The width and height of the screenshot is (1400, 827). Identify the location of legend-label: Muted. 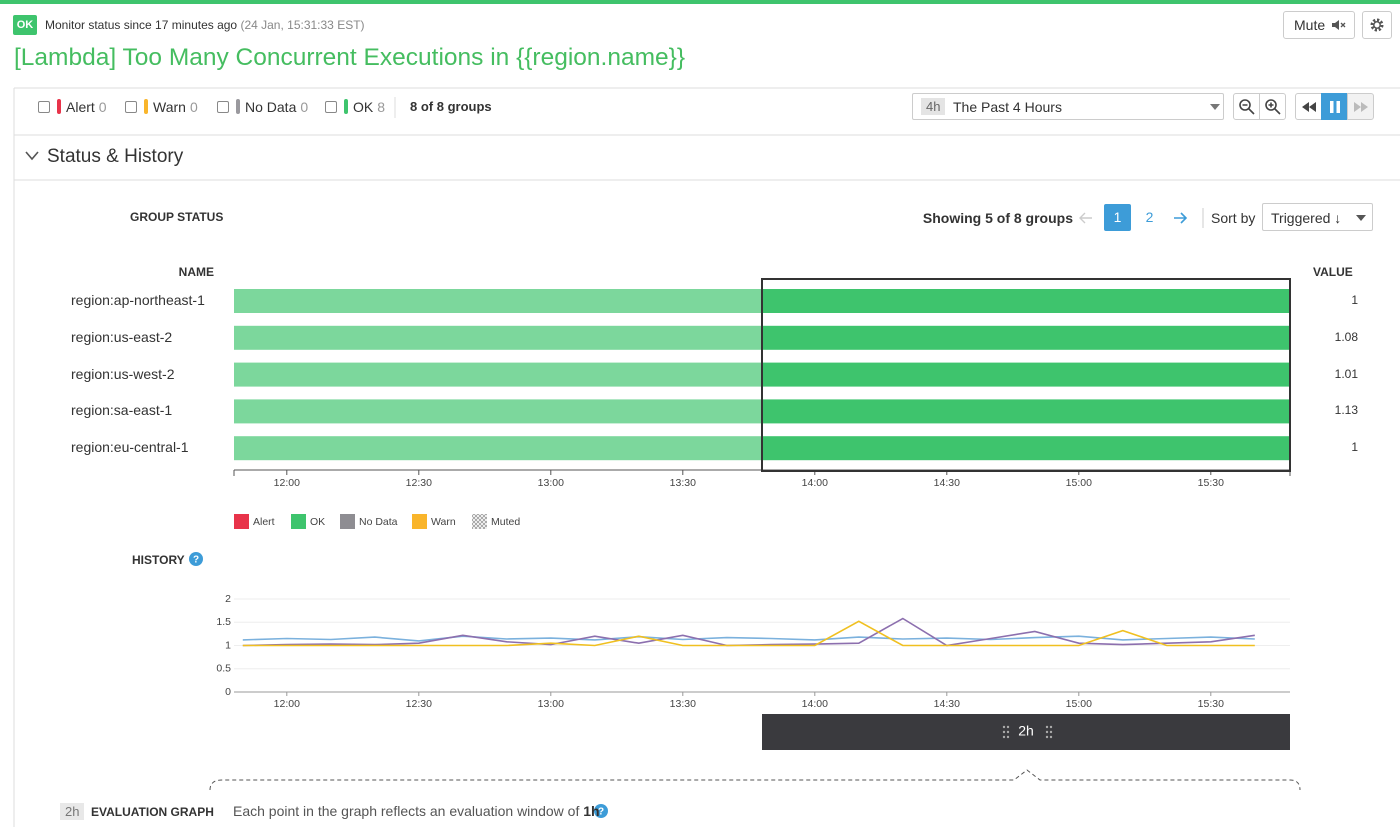
(505, 522).